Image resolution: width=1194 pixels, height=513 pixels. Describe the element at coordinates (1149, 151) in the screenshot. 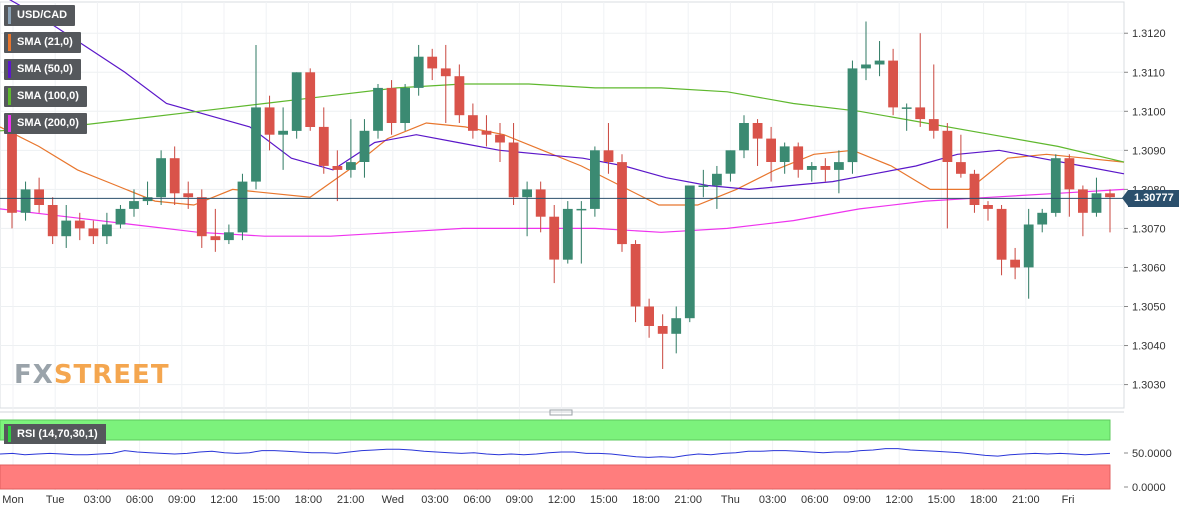

I see `y-tick-label: 1.3090` at that location.